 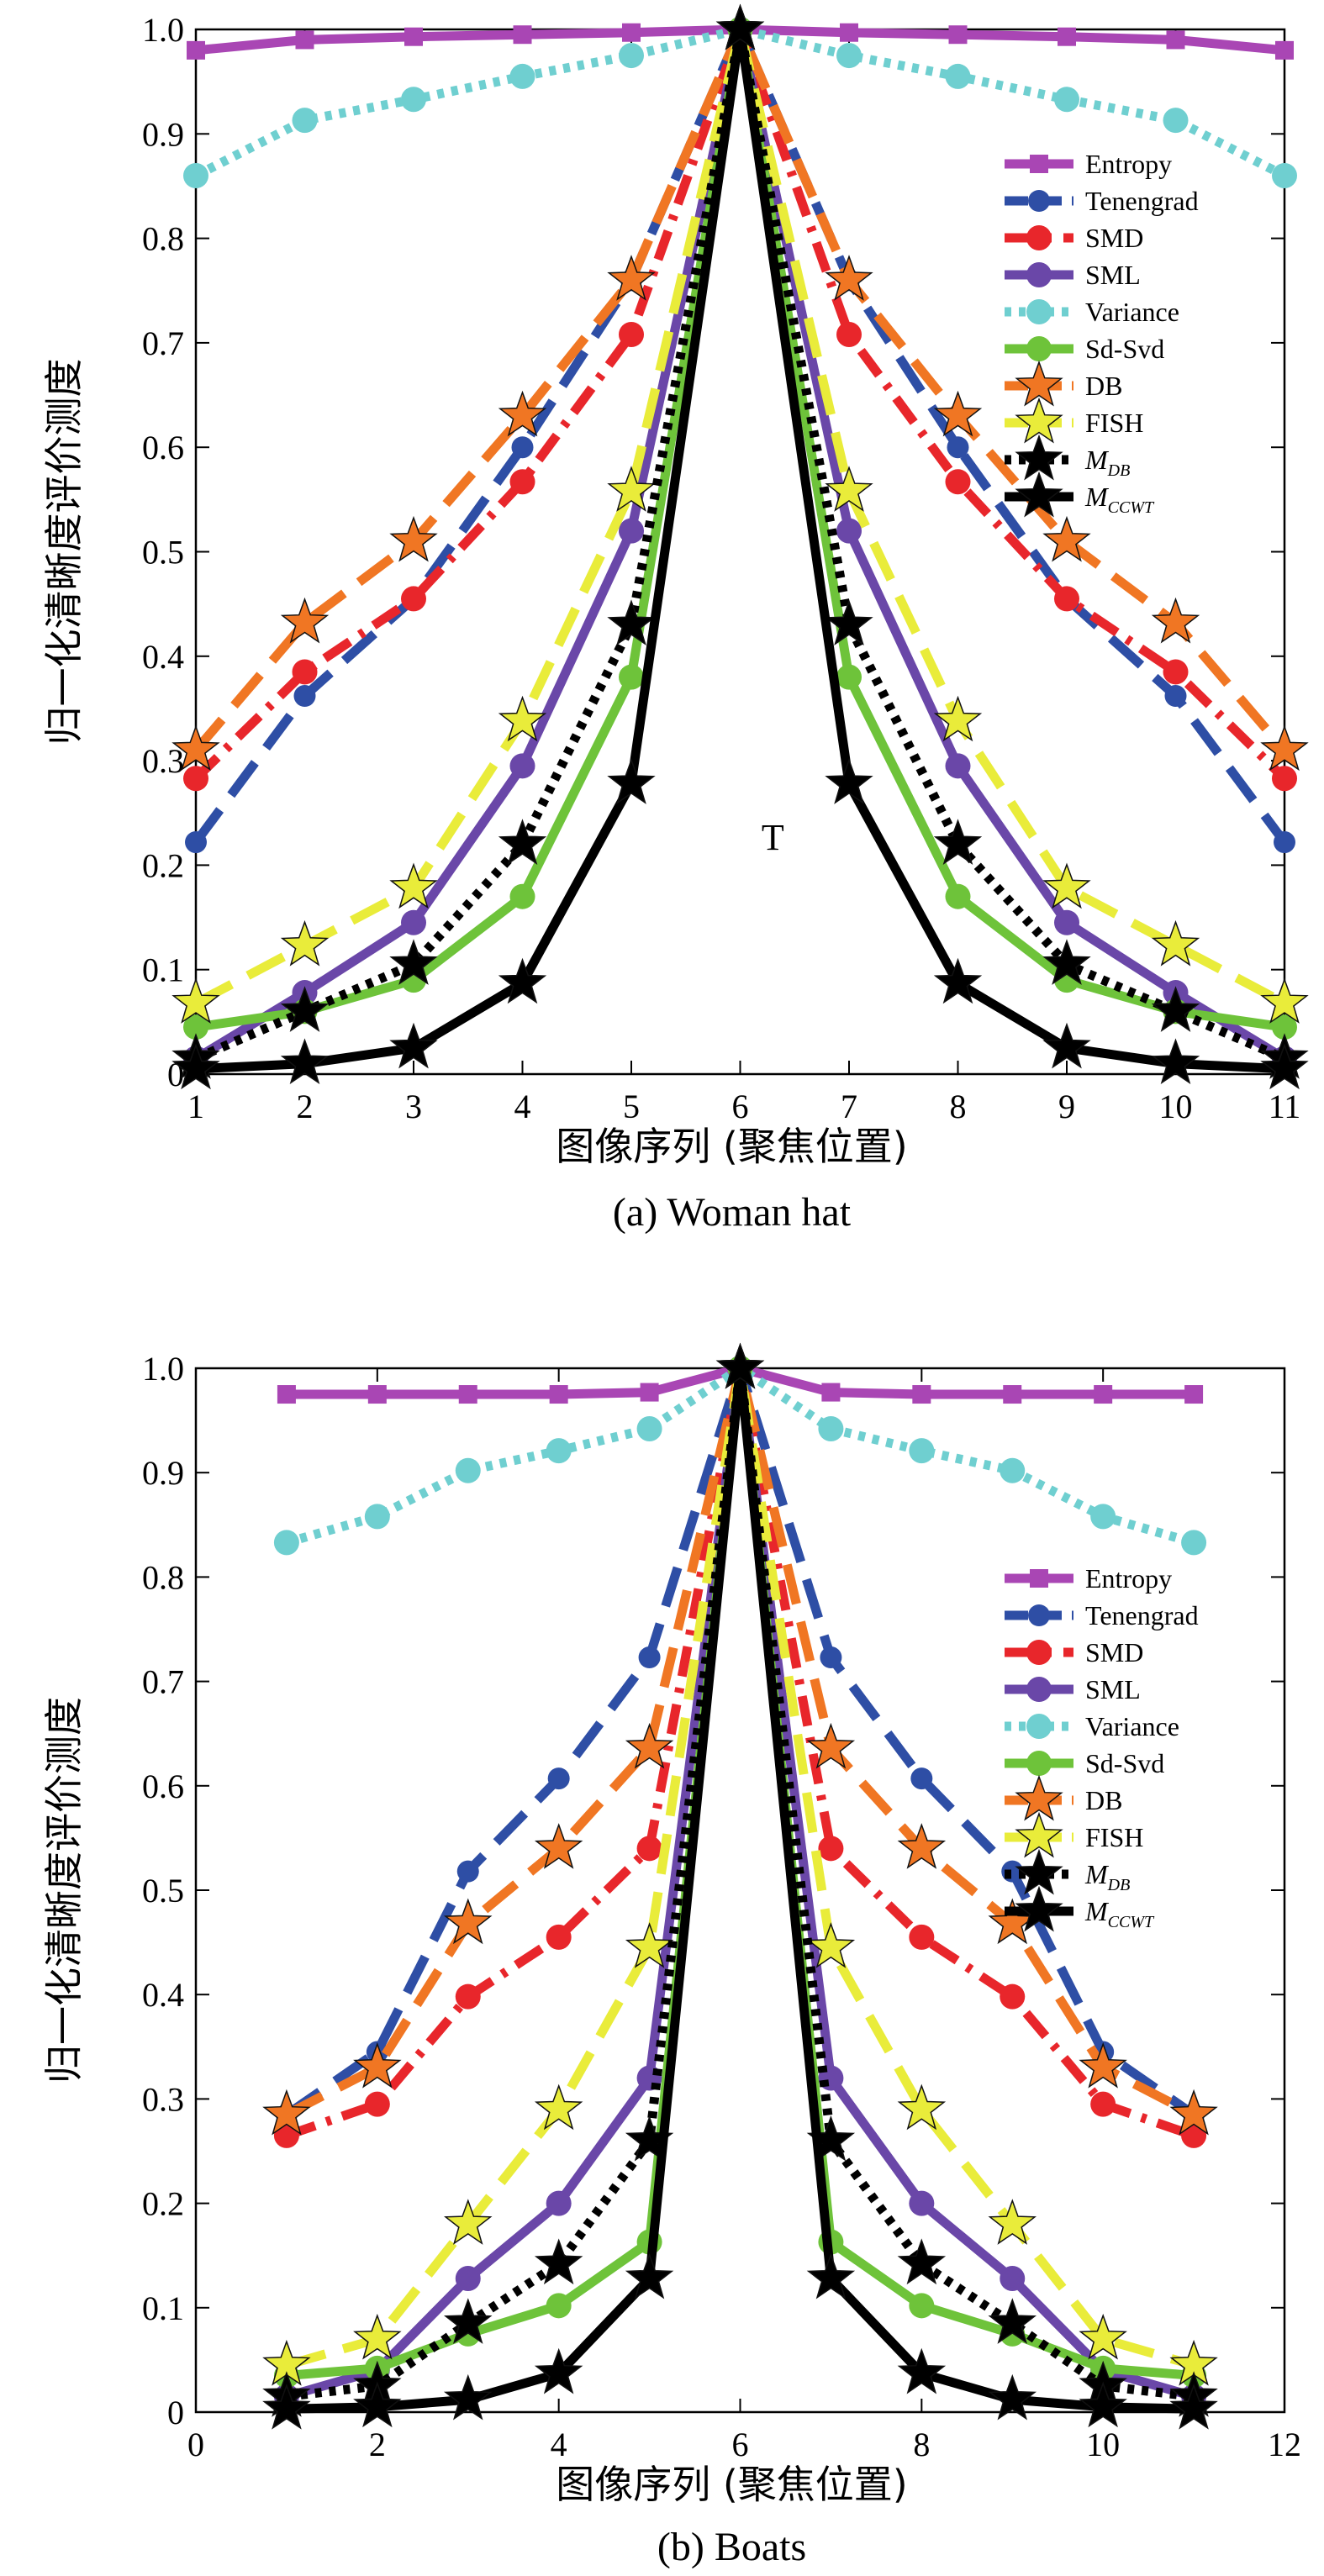 What do you see at coordinates (1176, 1106) in the screenshot?
I see `x-tick-label: 10` at bounding box center [1176, 1106].